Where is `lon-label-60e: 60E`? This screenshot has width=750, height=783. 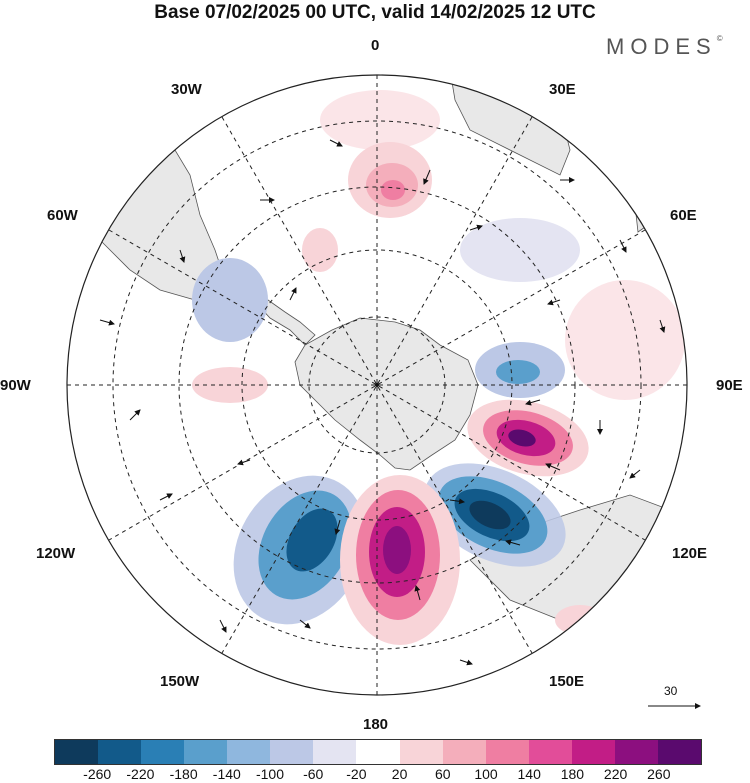
lon-label-60e: 60E is located at coordinates (683, 215).